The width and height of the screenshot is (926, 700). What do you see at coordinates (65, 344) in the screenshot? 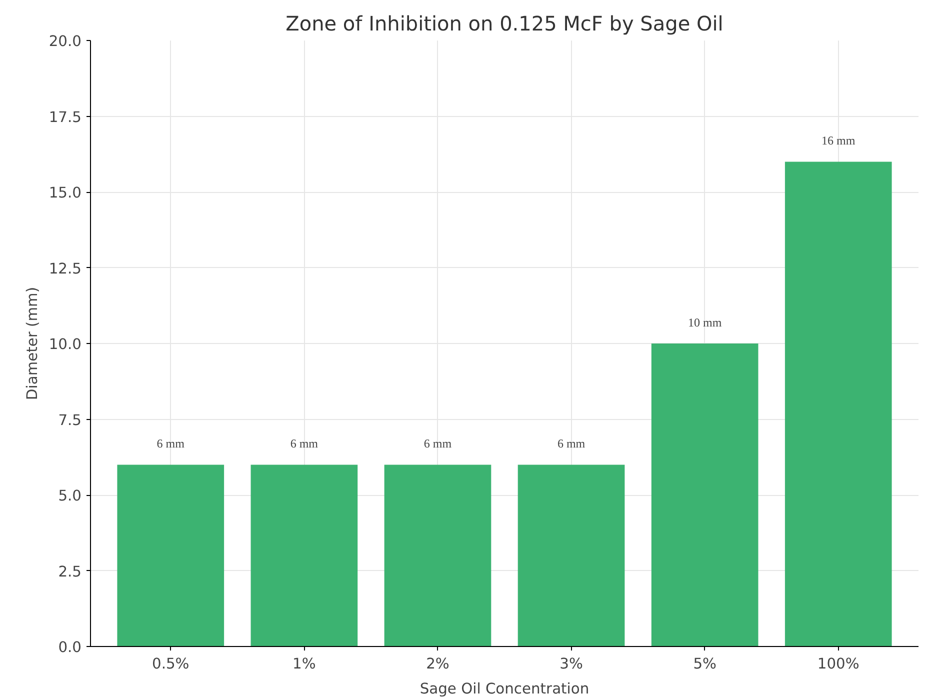
I see `y-tick-label: 10.0` at bounding box center [65, 344].